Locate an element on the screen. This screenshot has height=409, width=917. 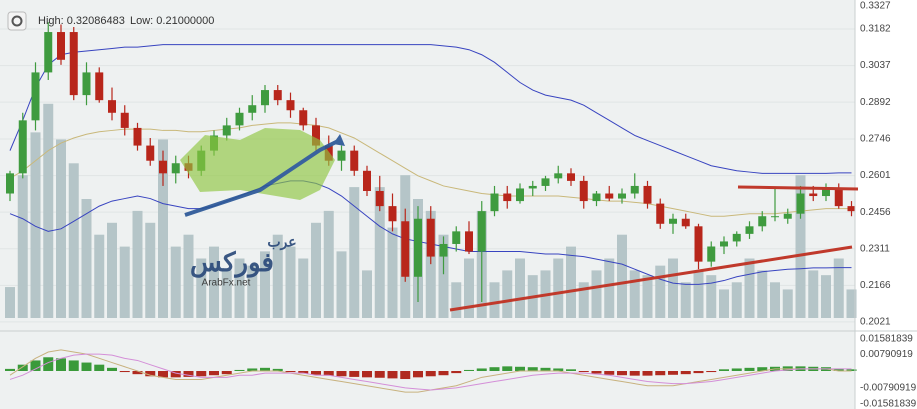
y-tick-label: 0.2166 is located at coordinates (875, 285).